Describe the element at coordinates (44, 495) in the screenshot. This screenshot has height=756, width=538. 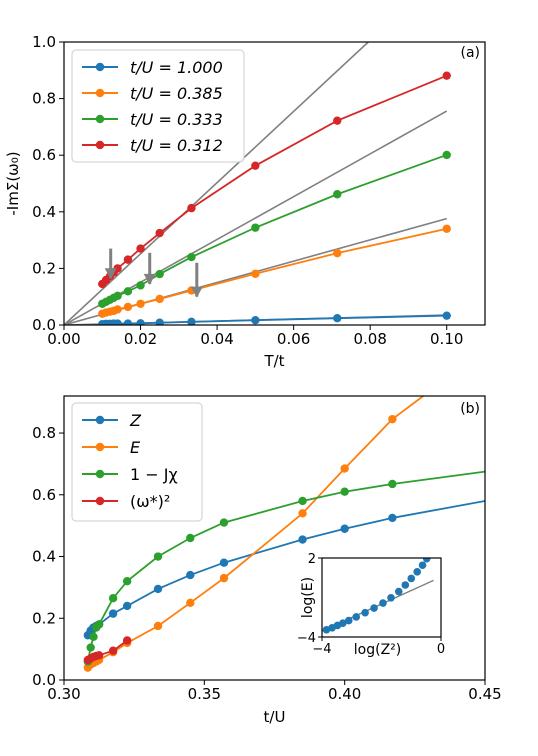
I see `panel-b-ytick-label-3: 0.6` at that location.